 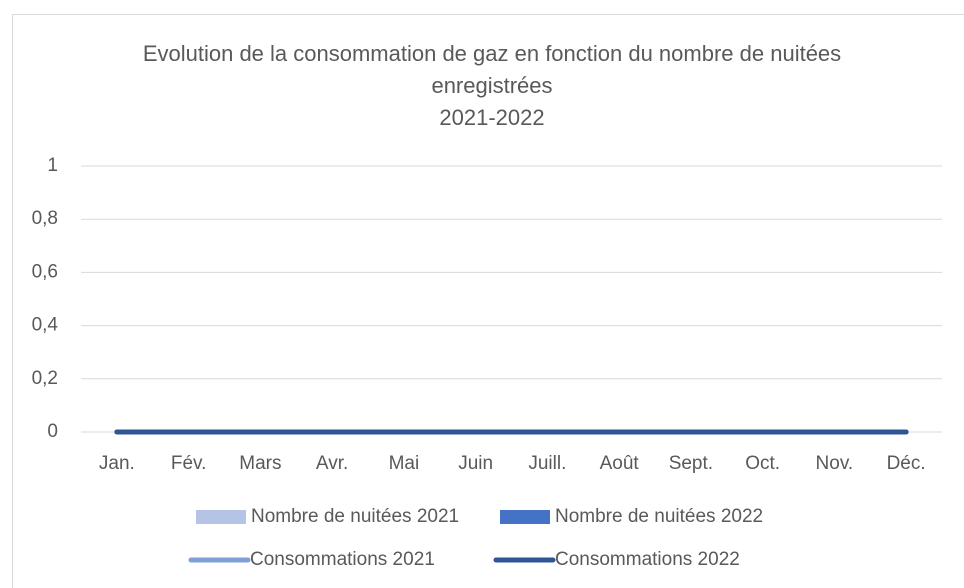 What do you see at coordinates (45, 271) in the screenshot?
I see `y-tick-label: 0,6` at bounding box center [45, 271].